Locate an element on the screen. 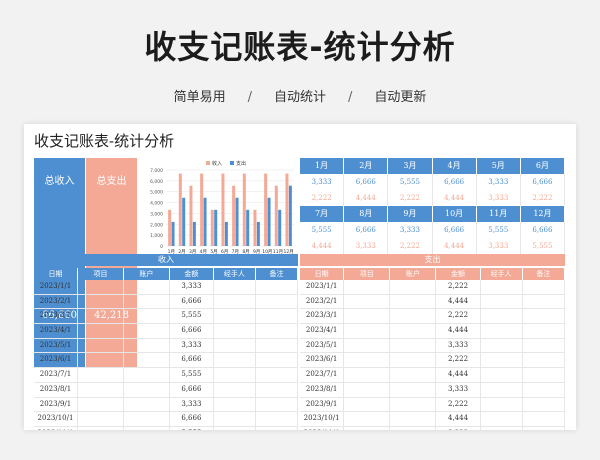 This screenshot has height=460, width=600. table-row: 2023/4/1 6,666 is located at coordinates (166, 331).